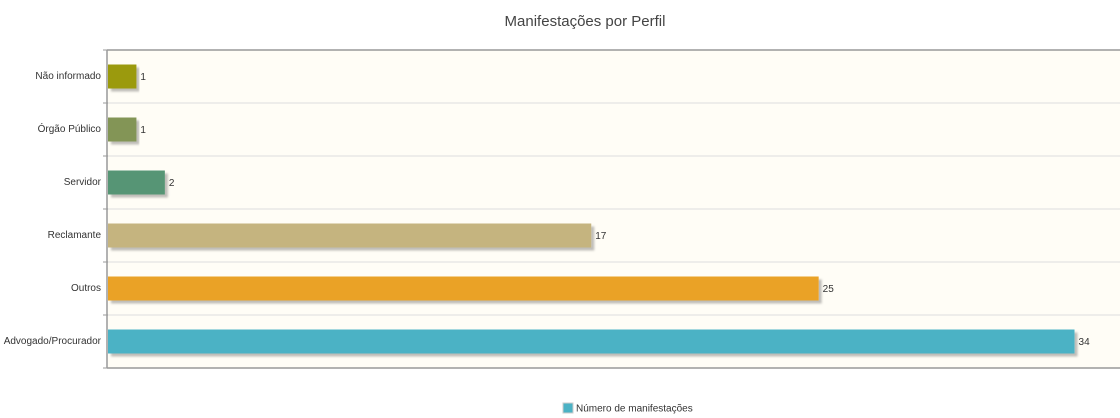 The width and height of the screenshot is (1120, 418). Describe the element at coordinates (172, 183) in the screenshot. I see `data-label: 2` at that location.